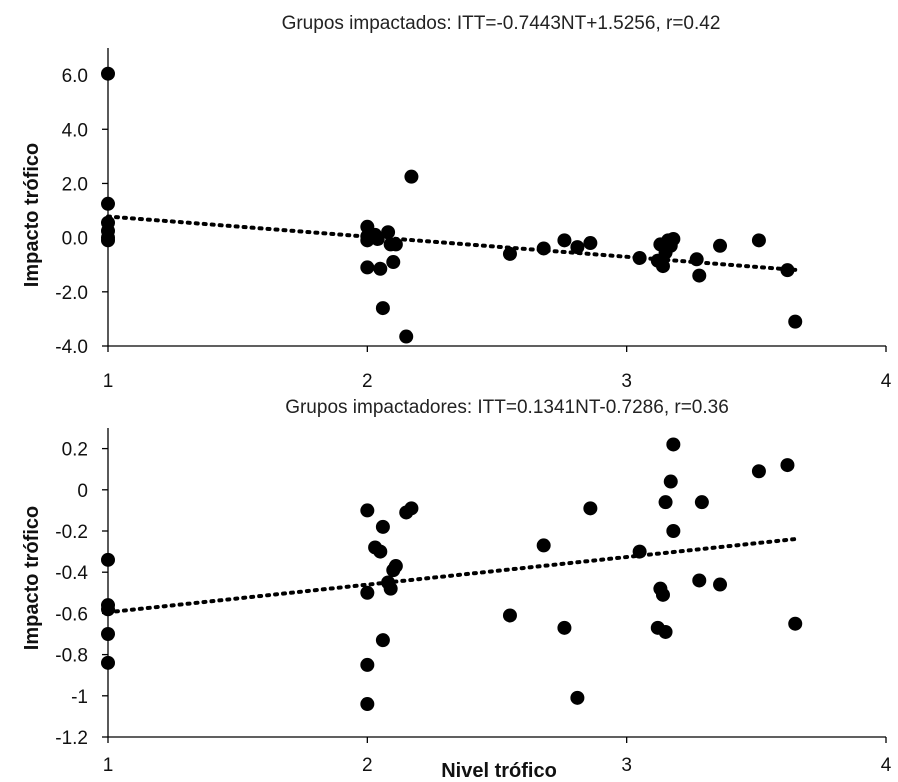 This screenshot has height=782, width=898. I want to click on y-tick-label: 0.0, so click(75, 239).